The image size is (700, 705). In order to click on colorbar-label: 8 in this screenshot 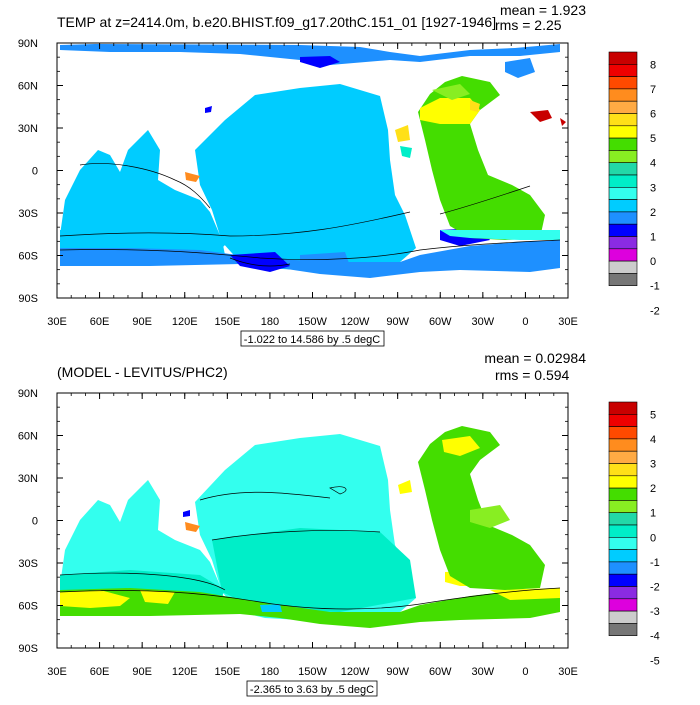, I will do `click(653, 65)`.